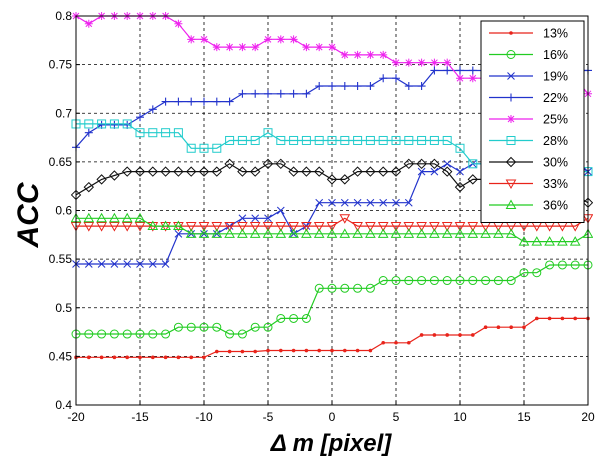 The width and height of the screenshot is (600, 465). Describe the element at coordinates (332, 230) in the screenshot. I see `series-line-36pct` at that location.